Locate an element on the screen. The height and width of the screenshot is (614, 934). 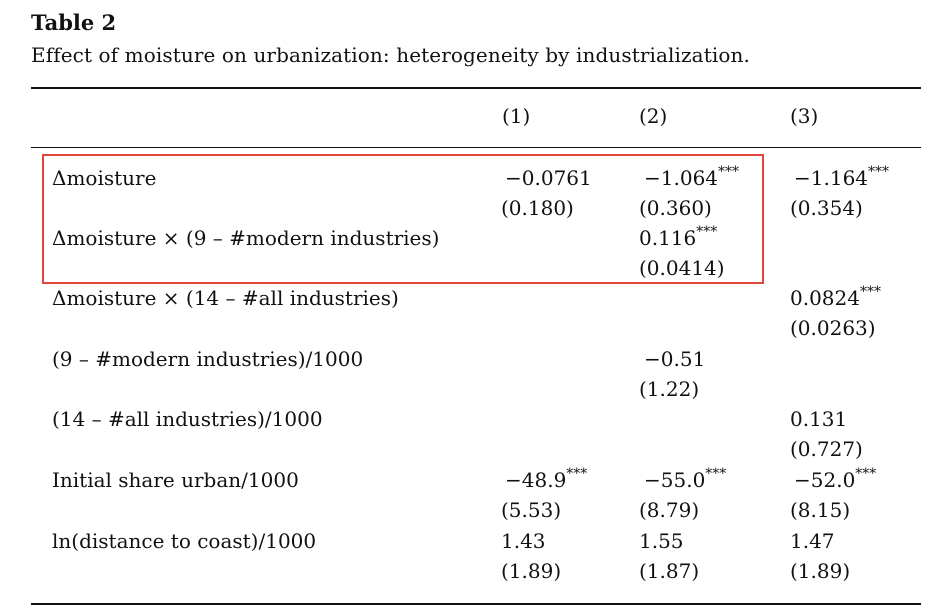
estimate-cell: 0.116*** is located at coordinates (678, 237).